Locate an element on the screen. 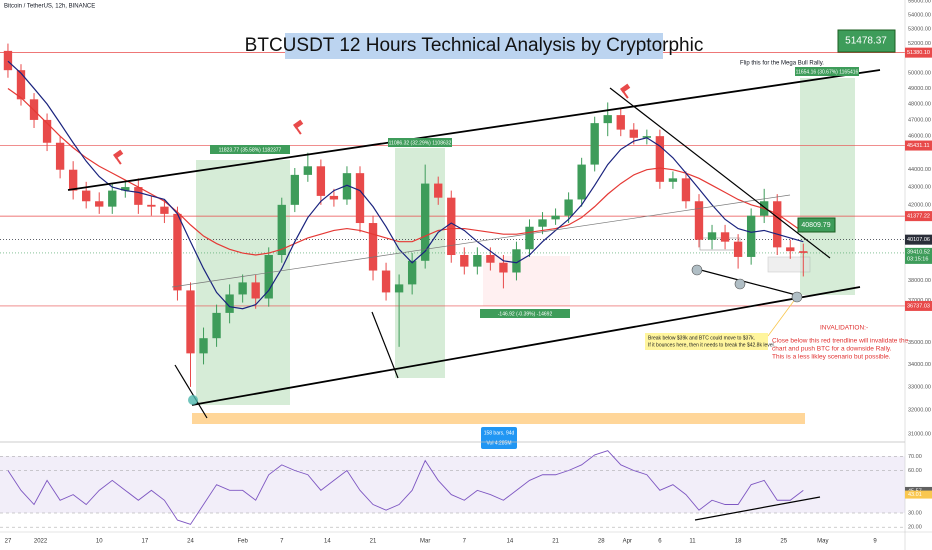 Image resolution: width=932 pixels, height=550 pixels. y-tick-label: 48000.00 is located at coordinates (919, 104).